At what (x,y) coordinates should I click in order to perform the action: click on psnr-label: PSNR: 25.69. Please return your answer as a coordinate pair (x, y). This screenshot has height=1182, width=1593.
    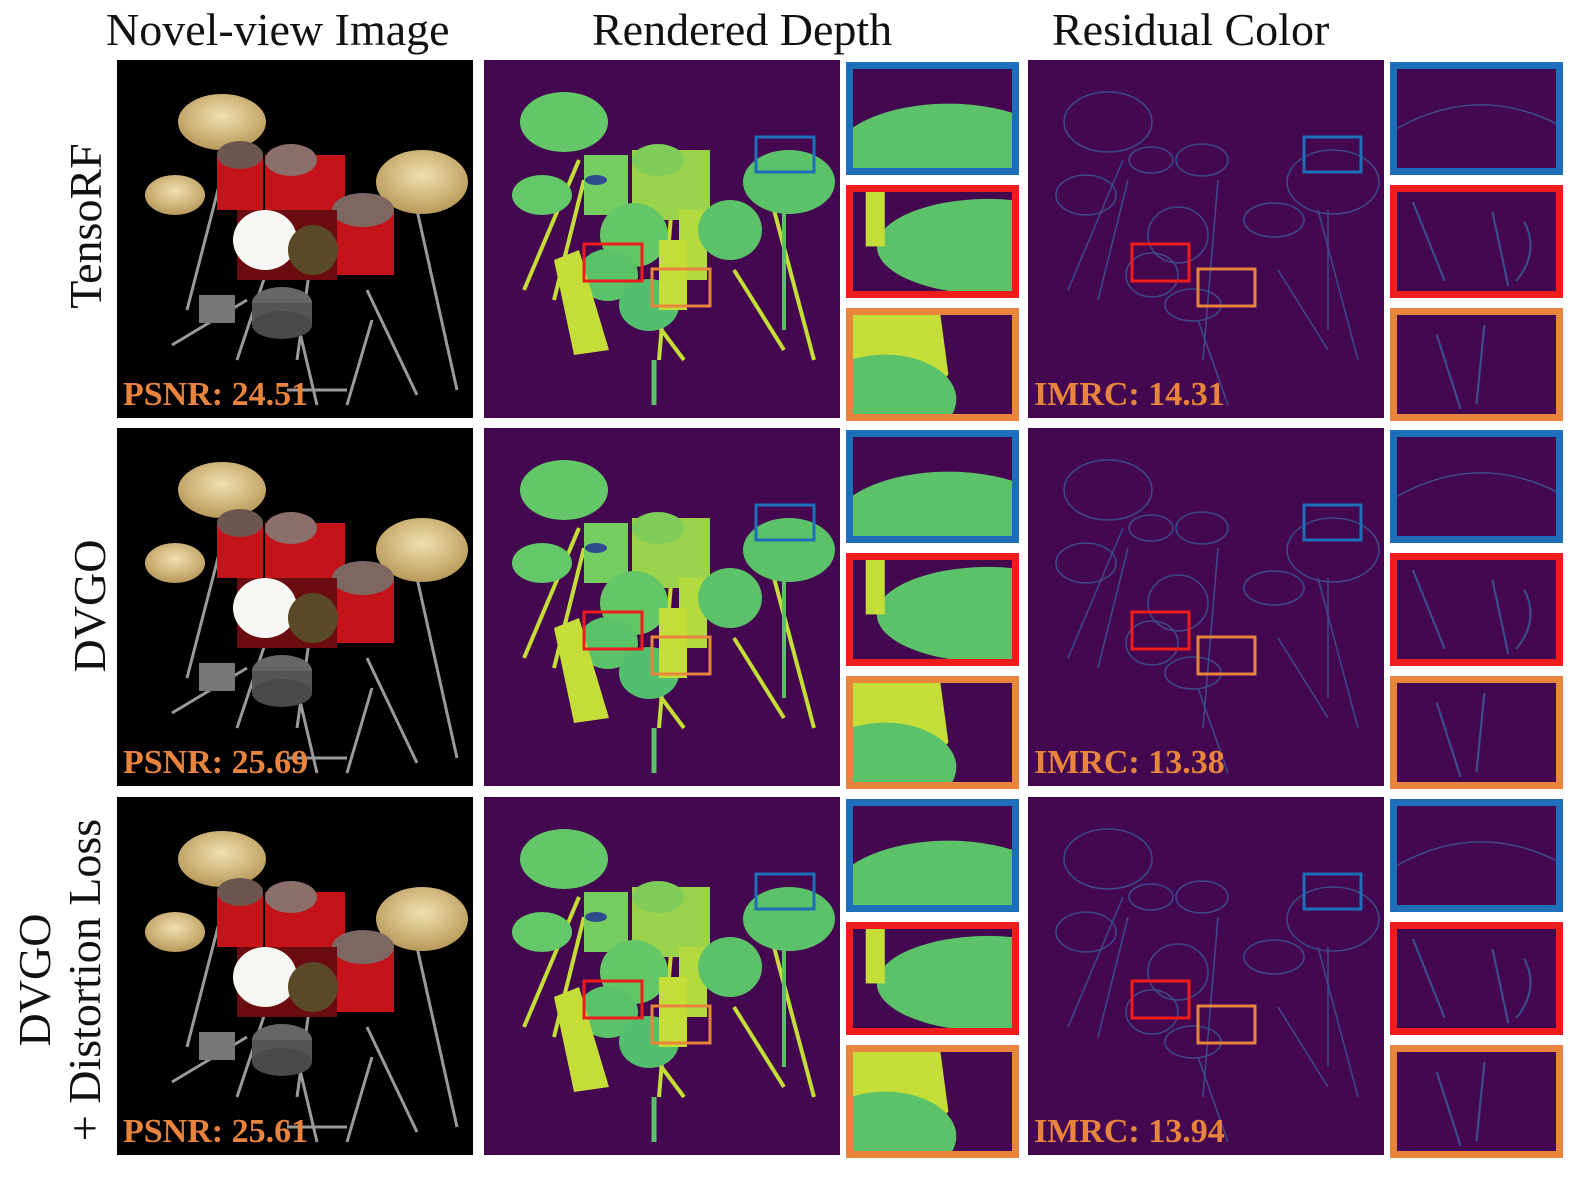
    Looking at the image, I should click on (216, 762).